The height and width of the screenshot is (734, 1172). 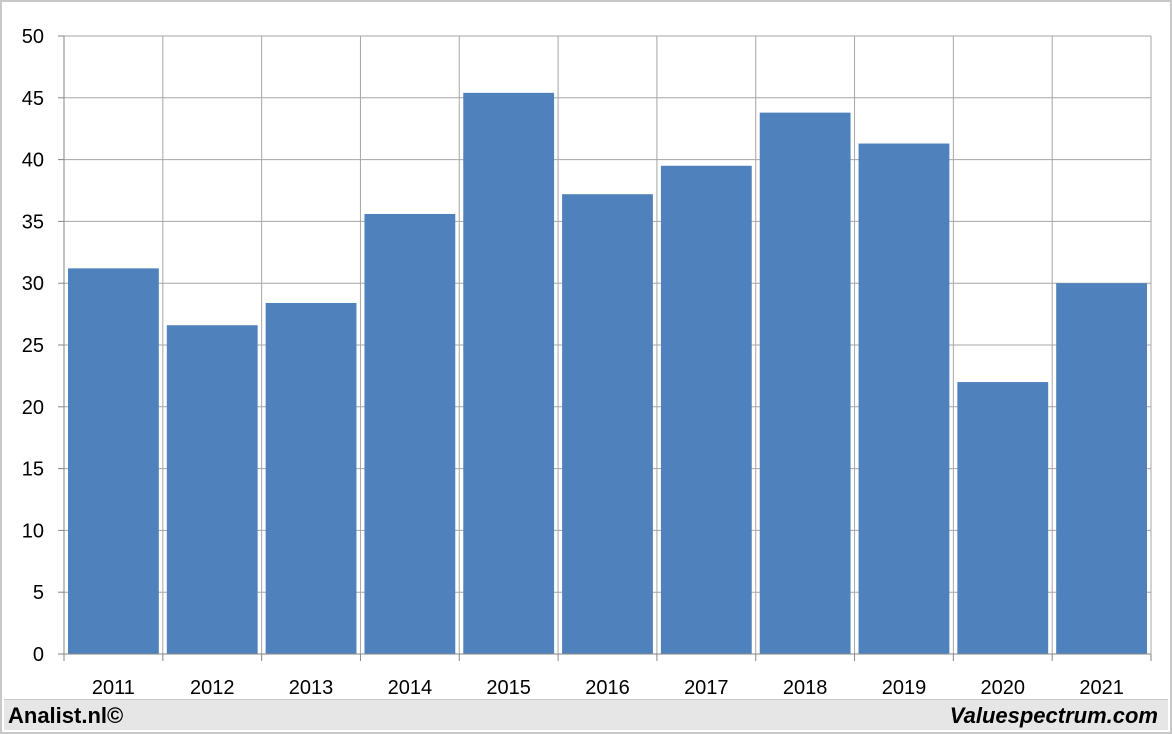 I want to click on y-tick-label: 0, so click(x=38, y=655).